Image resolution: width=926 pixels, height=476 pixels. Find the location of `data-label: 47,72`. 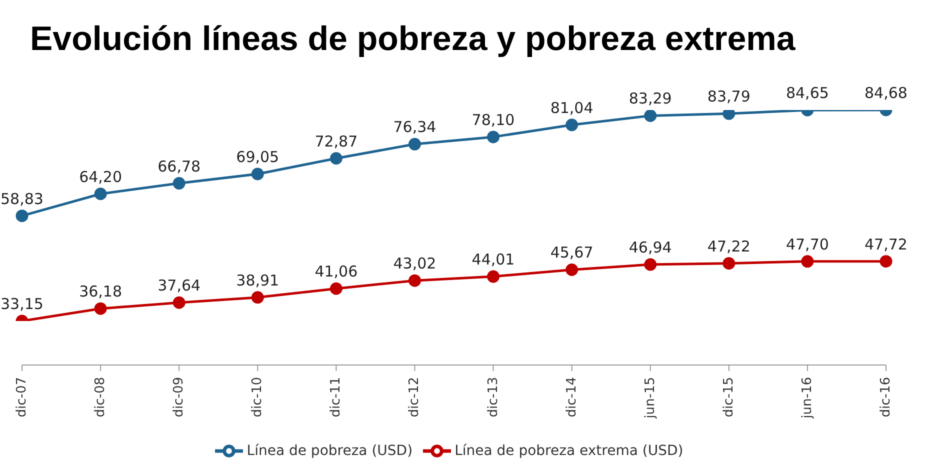

data-label: 47,72 is located at coordinates (886, 244).